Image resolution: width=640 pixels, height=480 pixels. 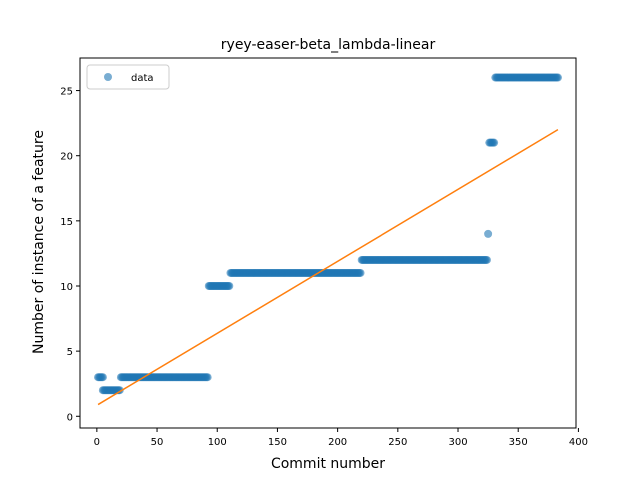 I want to click on y-tick-label: 0, so click(x=70, y=417).